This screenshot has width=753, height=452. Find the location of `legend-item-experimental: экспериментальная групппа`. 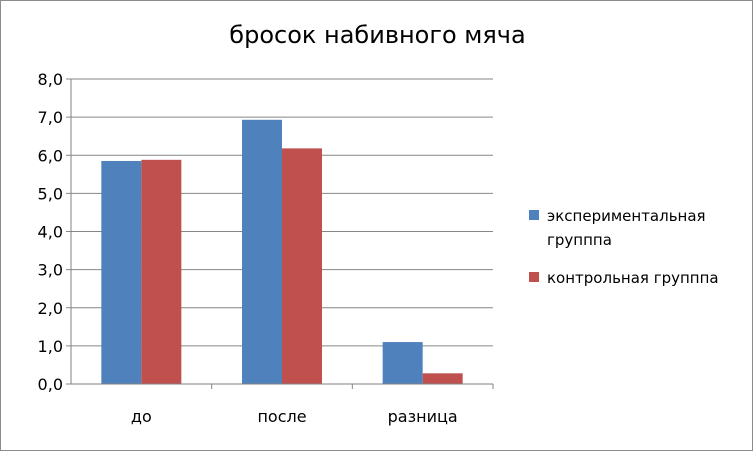

legend-item-experimental: экспериментальная групппа is located at coordinates (639, 228).